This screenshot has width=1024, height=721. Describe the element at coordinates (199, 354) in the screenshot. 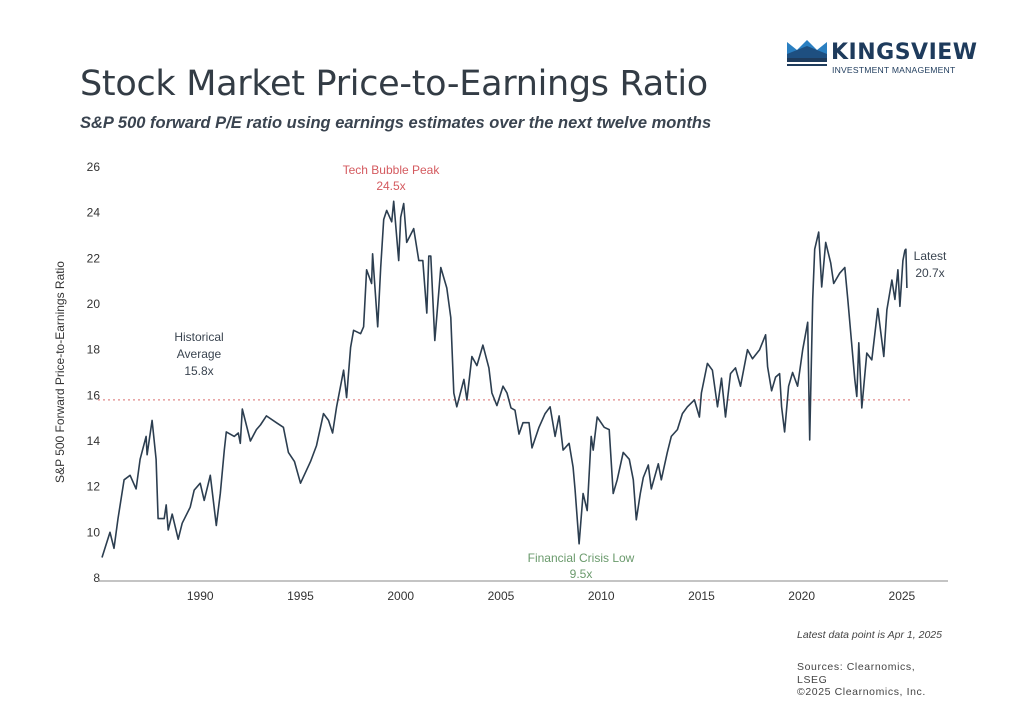

I see `annotation-avg-line2: Average` at that location.